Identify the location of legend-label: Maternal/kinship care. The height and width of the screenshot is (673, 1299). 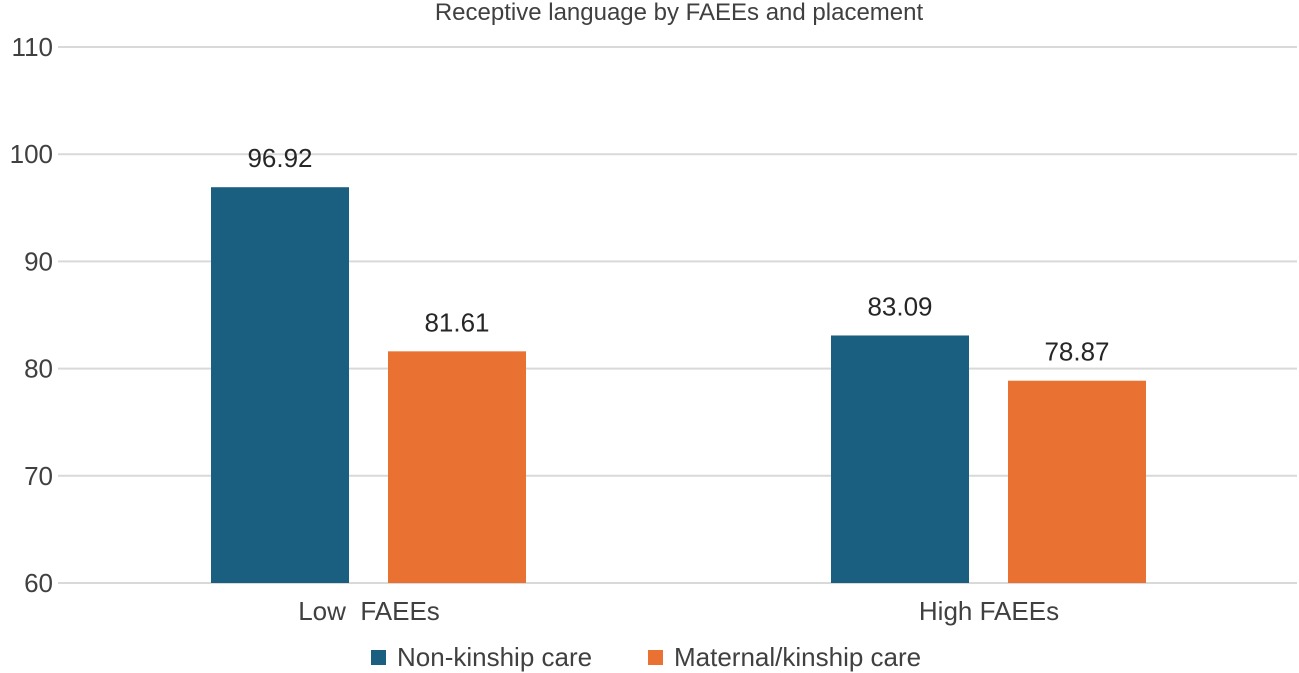
(797, 657).